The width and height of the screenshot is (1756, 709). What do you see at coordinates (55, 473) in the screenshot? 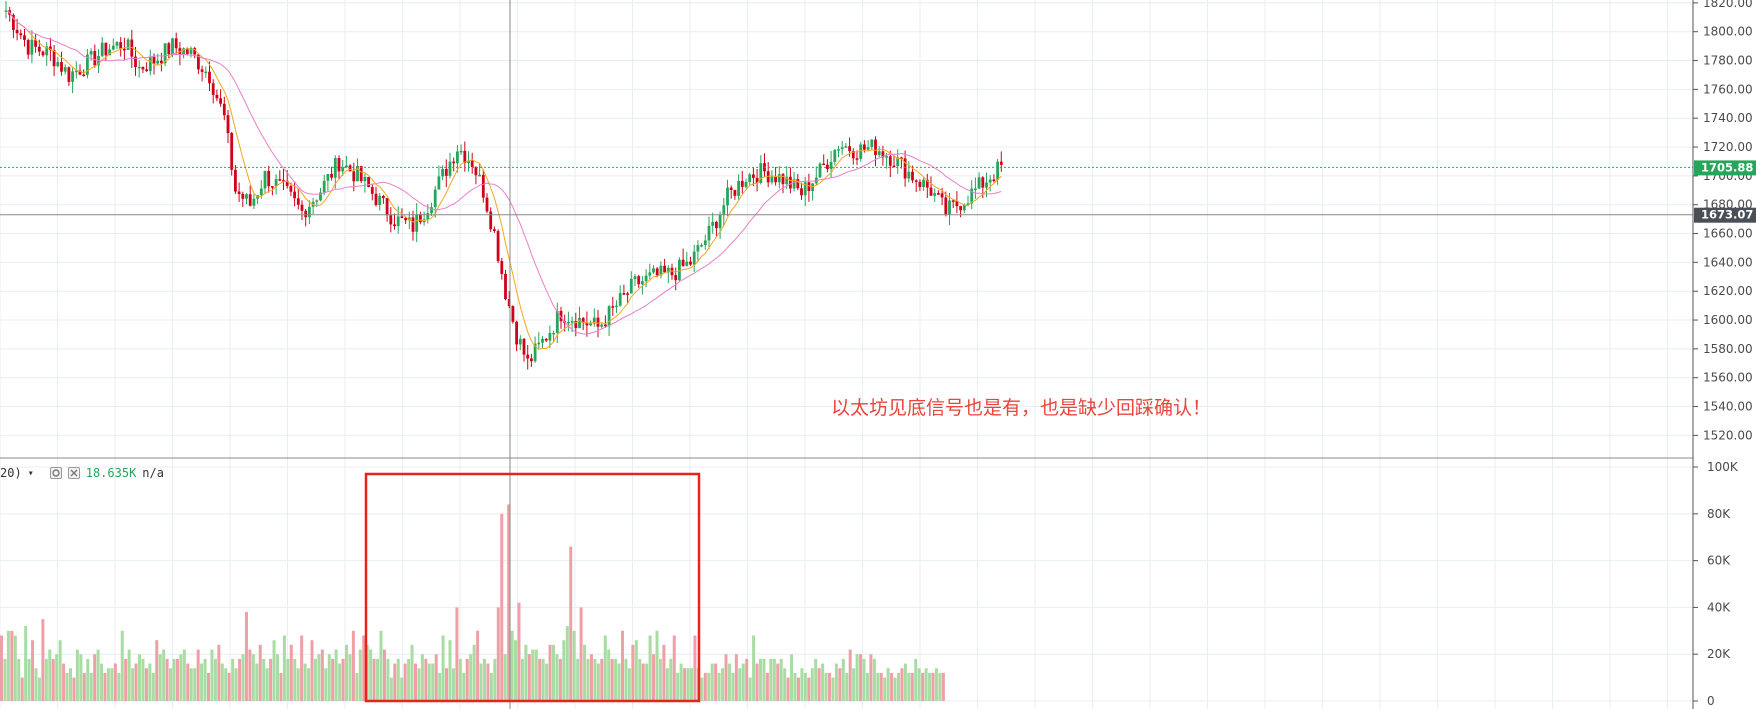
I see `gear-icon` at bounding box center [55, 473].